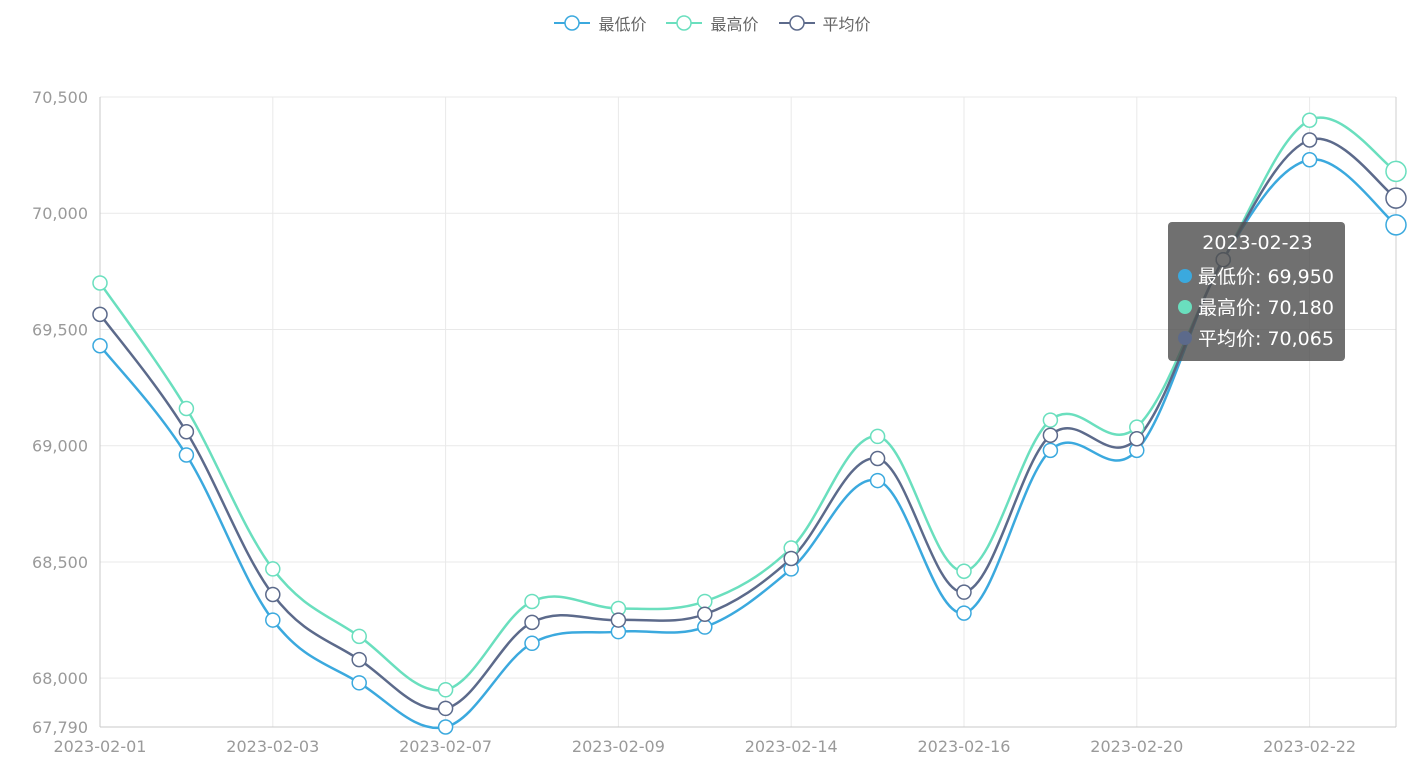 This screenshot has width=1423, height=764. What do you see at coordinates (846, 24) in the screenshot?
I see `legend-label-avg: 平均价` at bounding box center [846, 24].